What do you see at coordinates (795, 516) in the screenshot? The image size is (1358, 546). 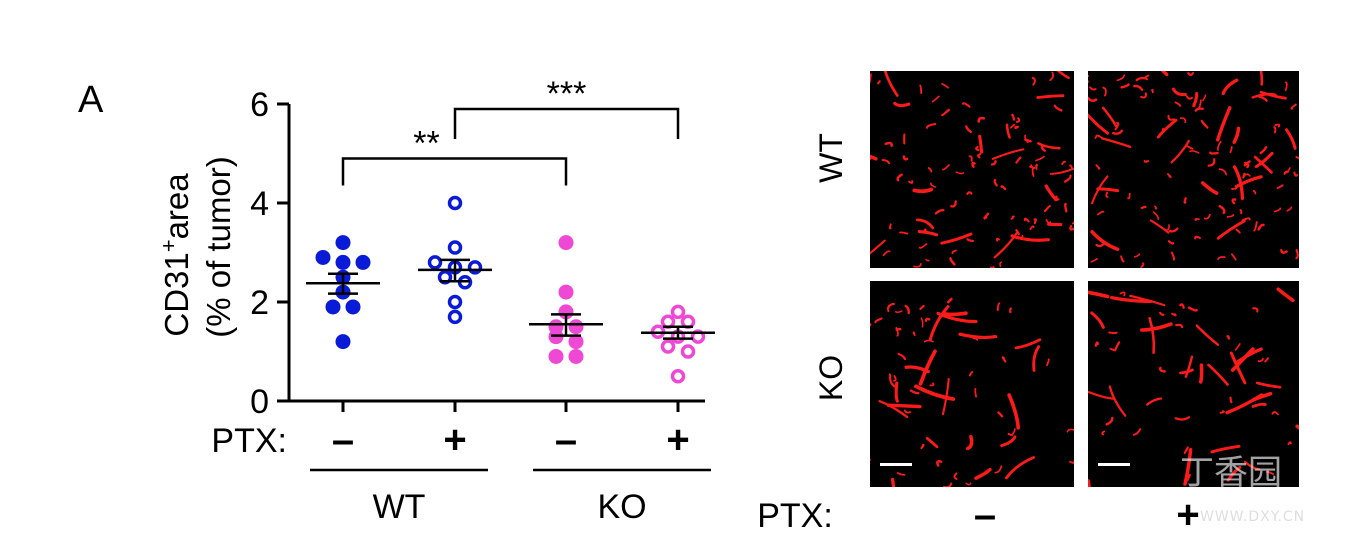 I see `micrograph-ptx-label: PTX:` at bounding box center [795, 516].